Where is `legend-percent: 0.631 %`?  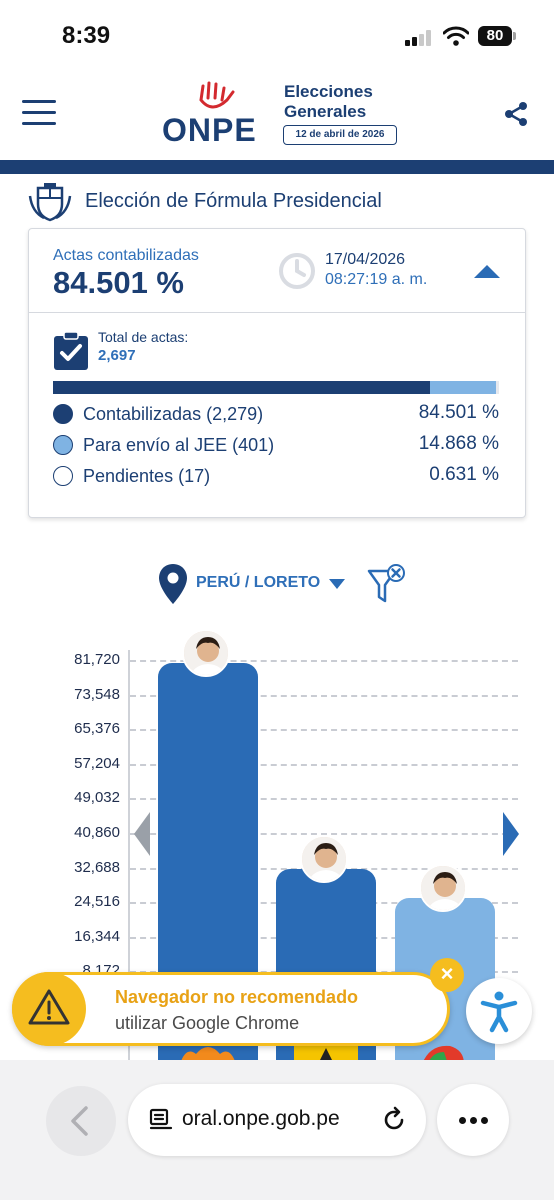
legend-percent: 0.631 % is located at coordinates (464, 474).